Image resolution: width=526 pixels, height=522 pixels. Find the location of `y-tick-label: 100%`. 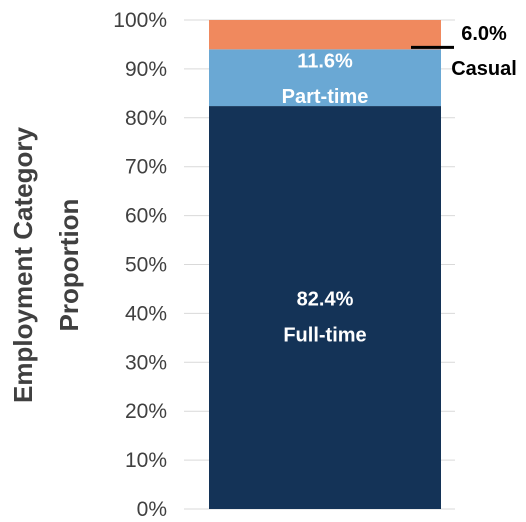

y-tick-label: 100% is located at coordinates (140, 20).